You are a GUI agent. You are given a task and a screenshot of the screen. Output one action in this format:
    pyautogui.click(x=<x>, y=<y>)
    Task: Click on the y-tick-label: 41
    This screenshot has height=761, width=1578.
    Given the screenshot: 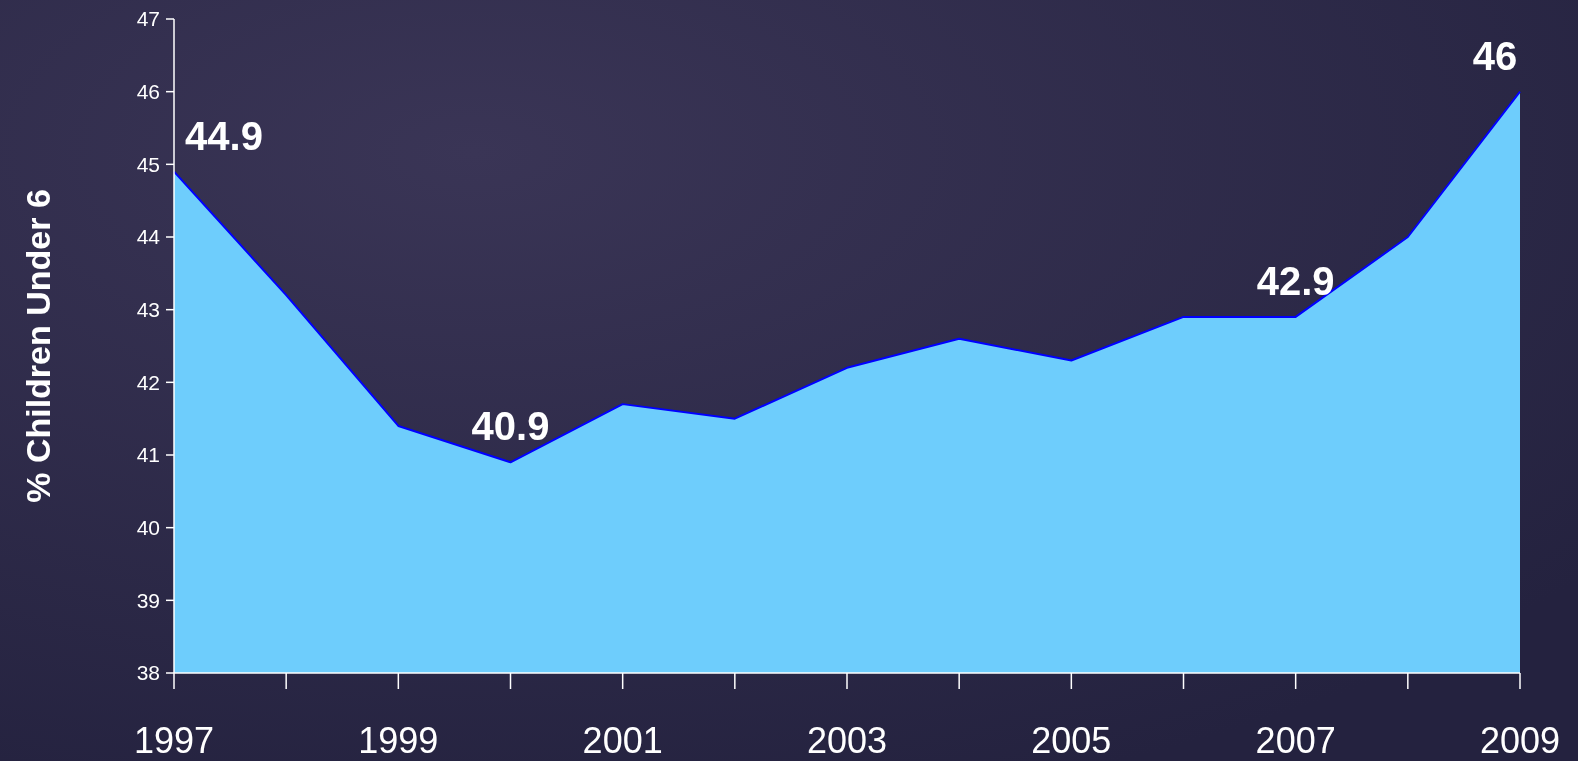 What is the action you would take?
    pyautogui.click(x=148, y=455)
    